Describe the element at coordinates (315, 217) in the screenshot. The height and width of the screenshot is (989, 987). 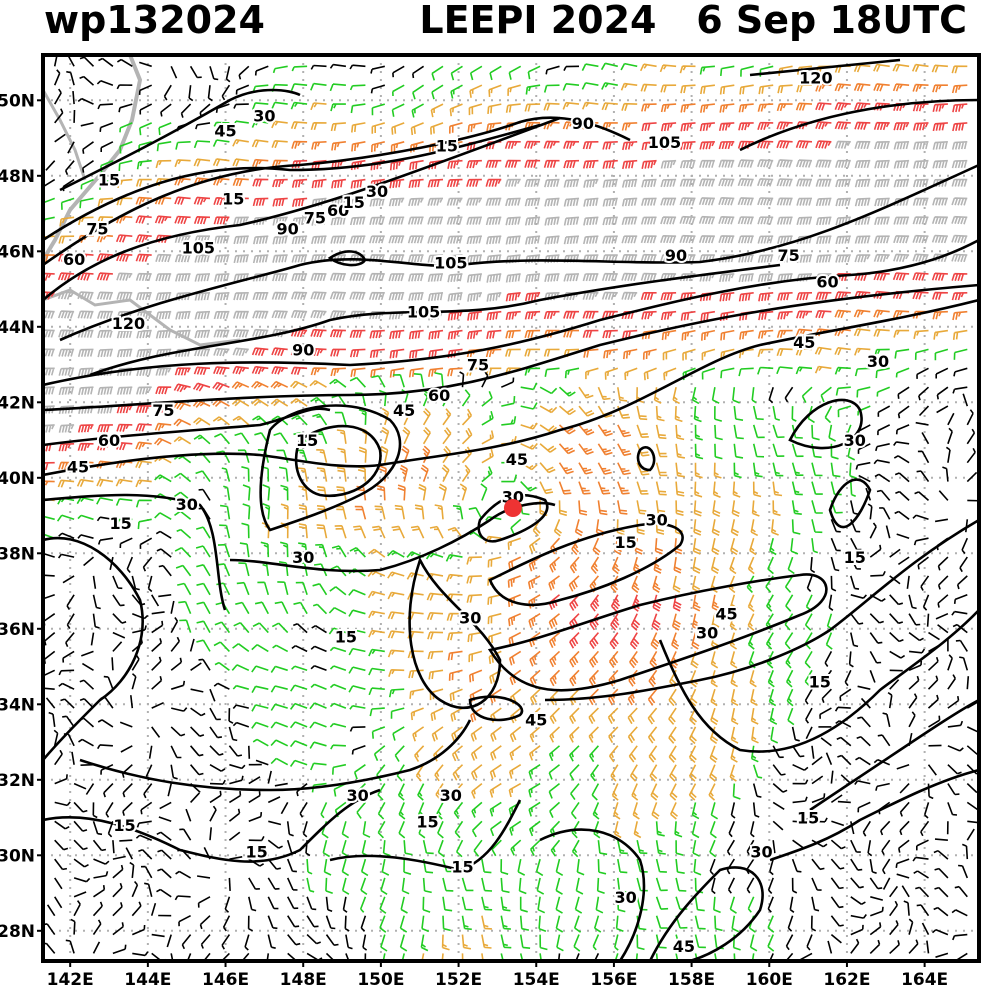
I see `contour-label: 75` at that location.